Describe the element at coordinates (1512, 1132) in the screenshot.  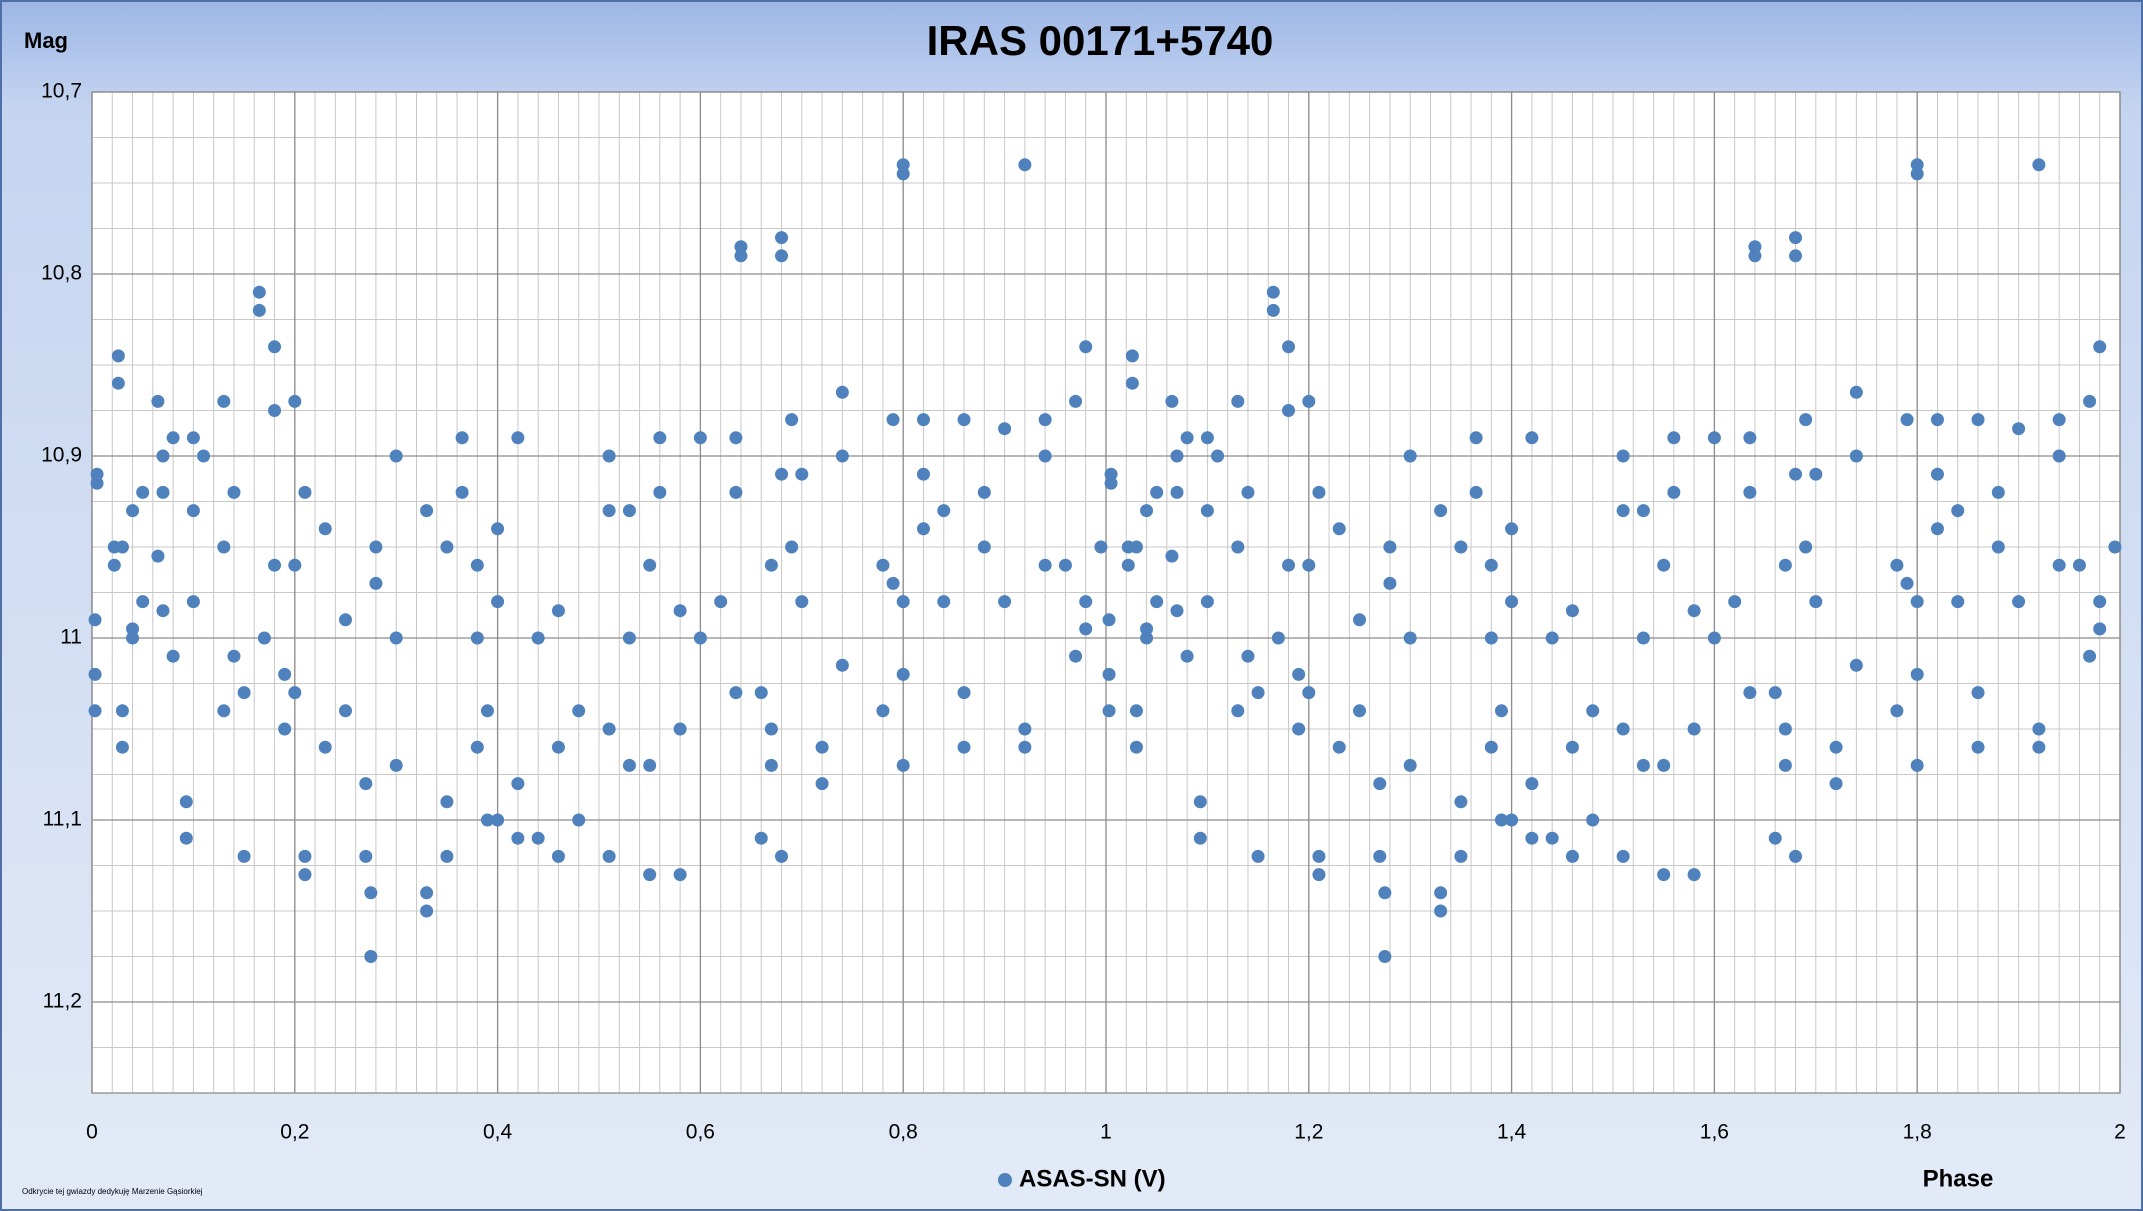
I see `x-tick-label: 1,4` at that location.